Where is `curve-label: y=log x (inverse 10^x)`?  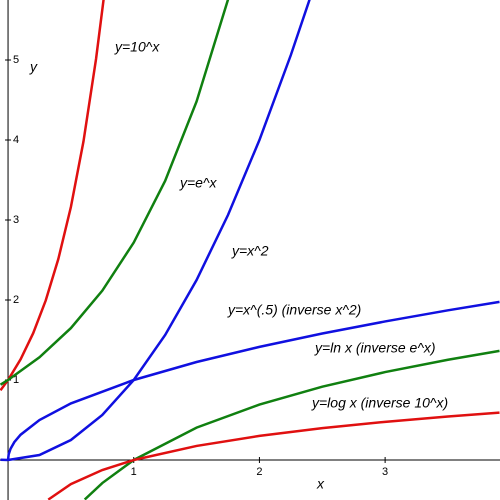
curve-label: y=log x (inverse 10^x) is located at coordinates (379, 403).